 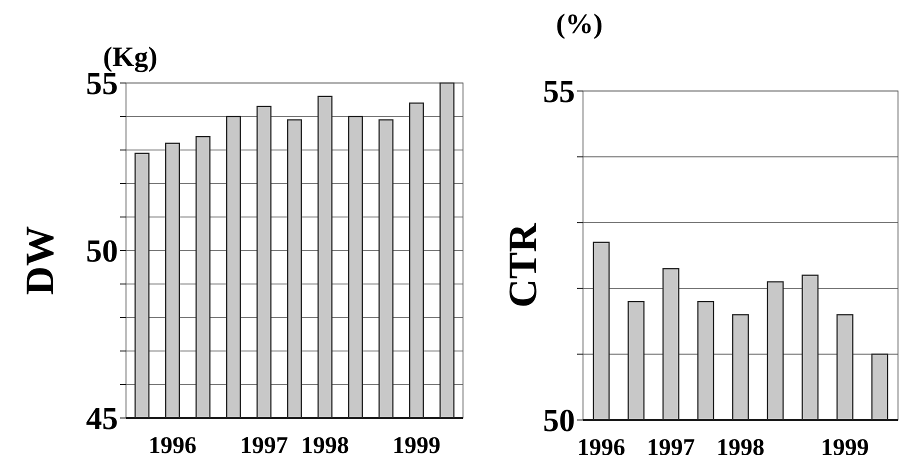 I want to click on y-axis-title: DW, so click(x=39, y=260).